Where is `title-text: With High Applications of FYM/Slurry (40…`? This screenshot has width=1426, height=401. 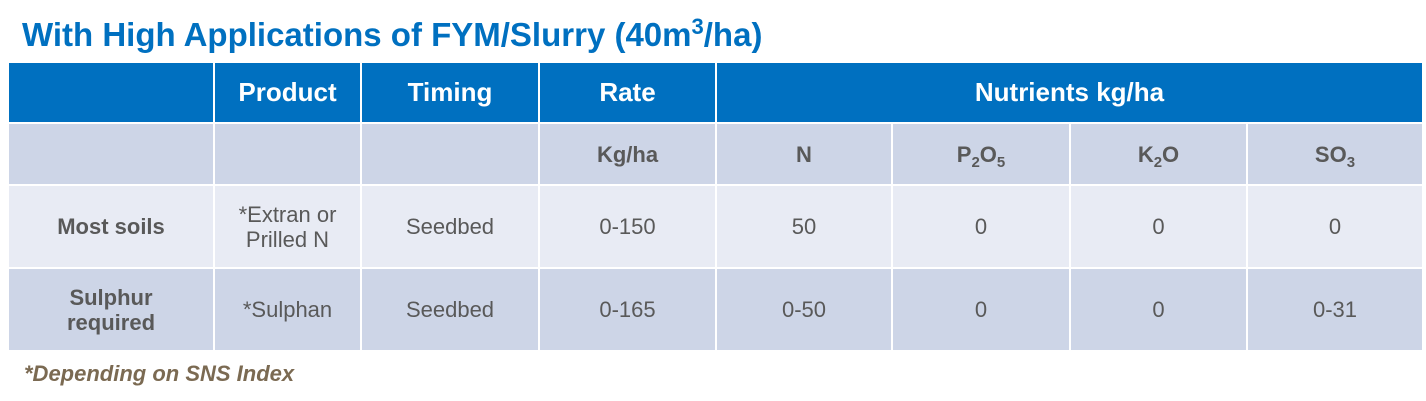
title-text: With High Applications of FYM/Slurry (40… is located at coordinates (357, 34).